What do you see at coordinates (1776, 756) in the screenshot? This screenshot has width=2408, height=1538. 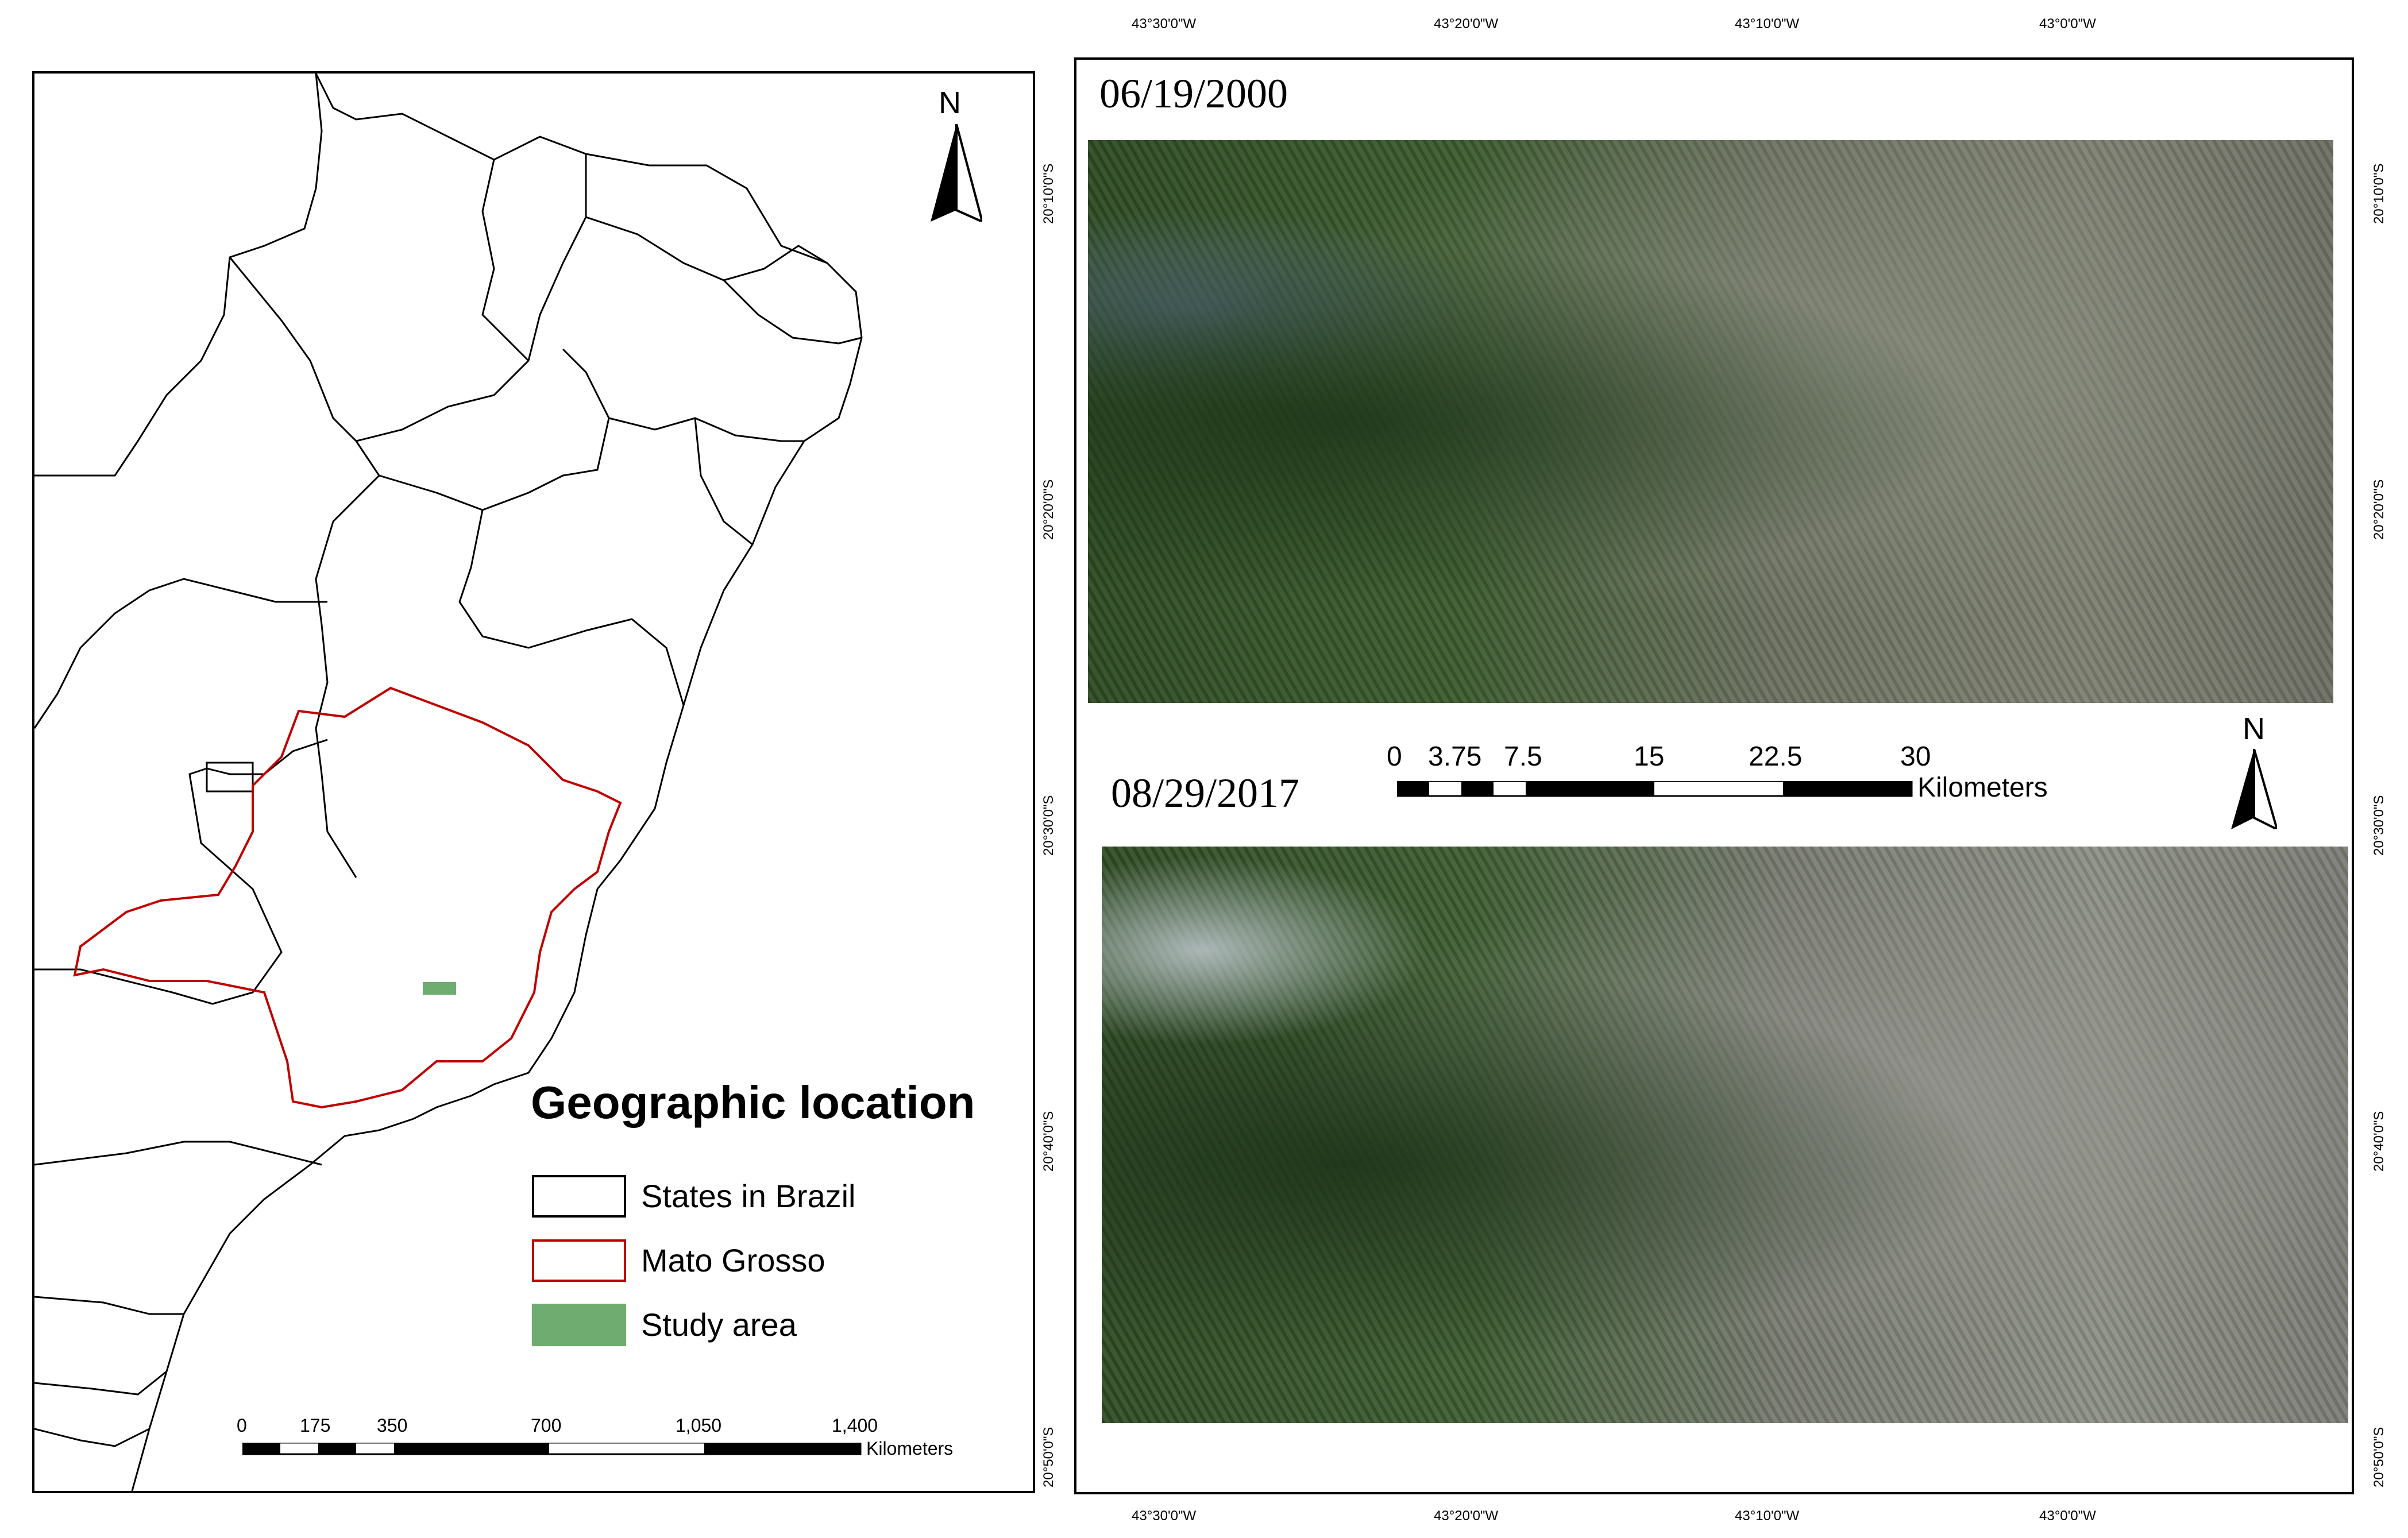 I see `scale-tick-label: 22.5` at bounding box center [1776, 756].